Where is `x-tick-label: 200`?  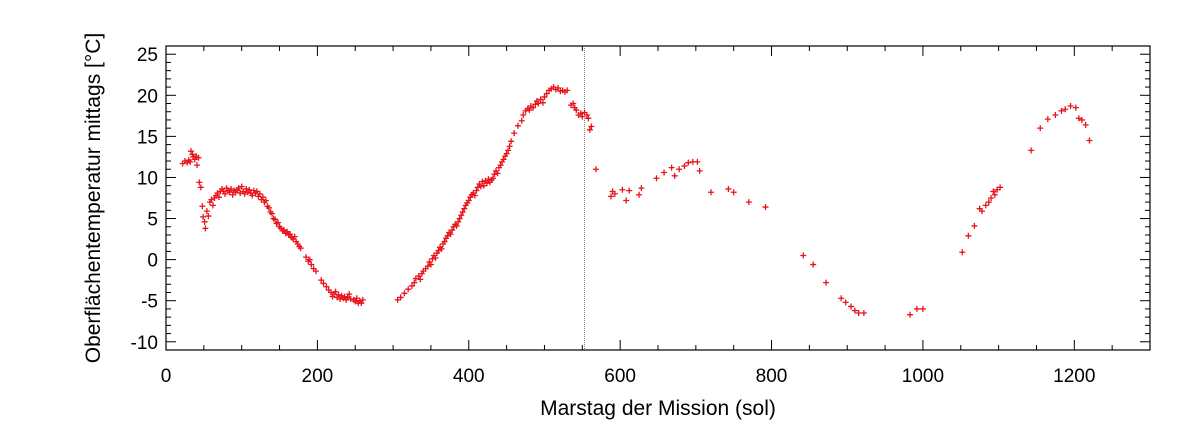
x-tick-label: 200 is located at coordinates (318, 376).